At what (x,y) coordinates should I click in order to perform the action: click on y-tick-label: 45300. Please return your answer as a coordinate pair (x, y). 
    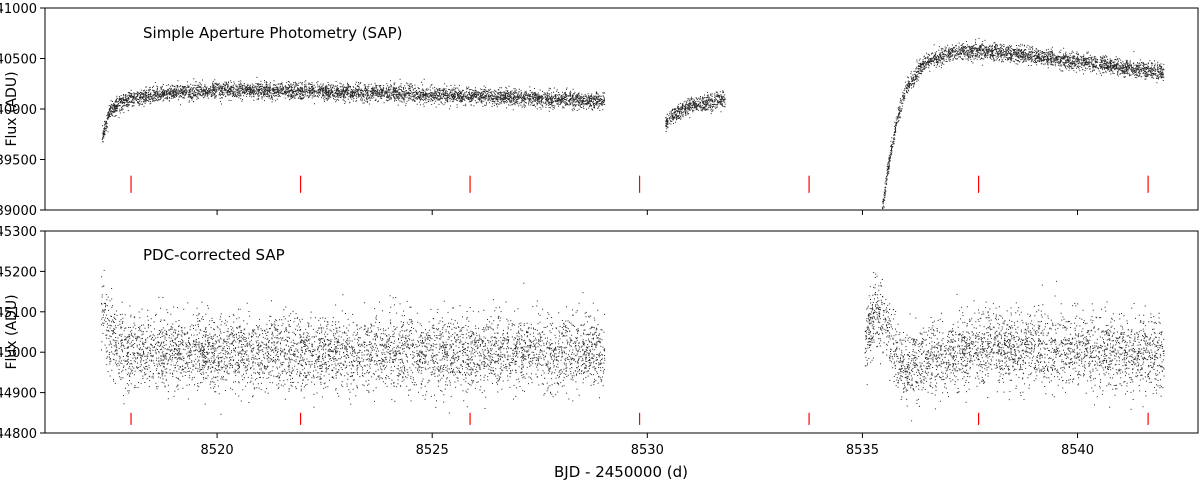
    Looking at the image, I should click on (18, 232).